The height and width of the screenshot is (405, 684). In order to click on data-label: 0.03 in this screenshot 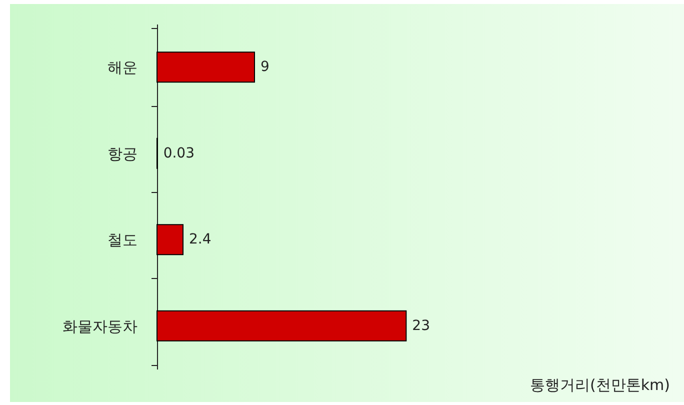, I will do `click(178, 153)`.